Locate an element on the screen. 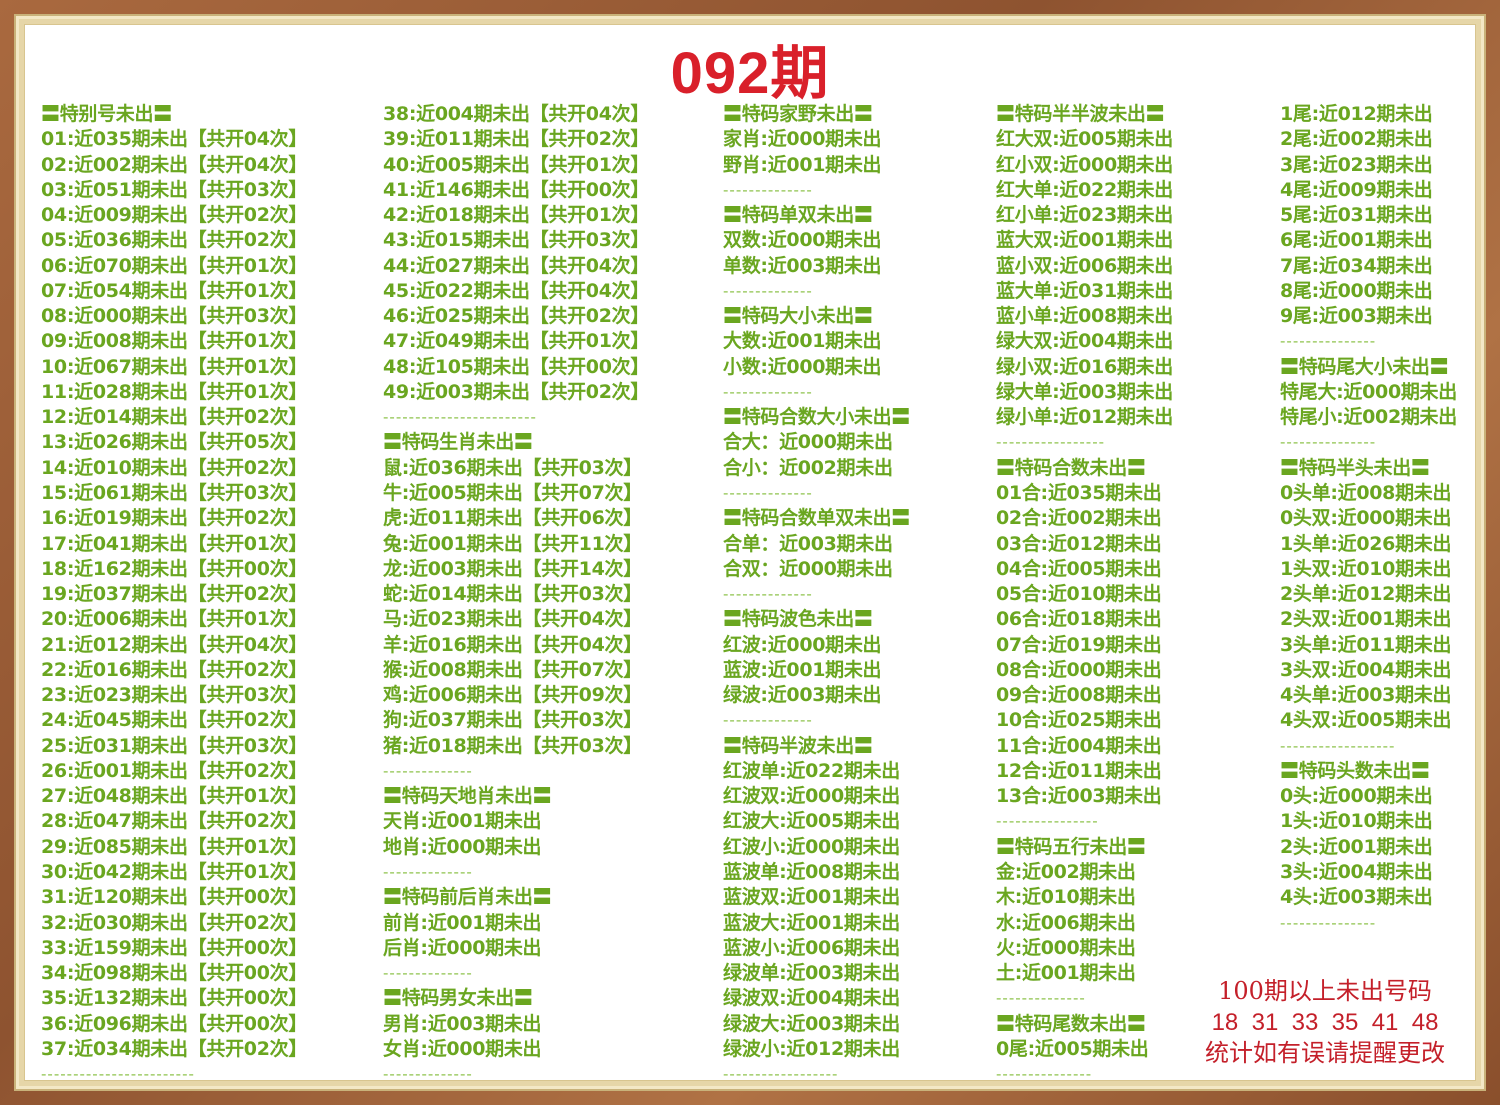 This screenshot has width=1500, height=1105. stat-line: 35:近132期未出【共开00次】 is located at coordinates (174, 998).